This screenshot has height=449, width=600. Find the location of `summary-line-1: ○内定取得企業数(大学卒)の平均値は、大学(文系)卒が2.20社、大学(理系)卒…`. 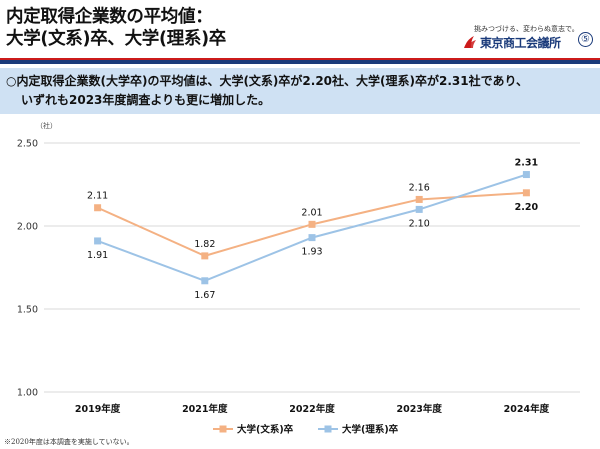

summary-line-1: ○内定取得企業数(大学卒)の平均値は、大学(文系)卒が2.20社、大学(理系)卒… is located at coordinates (267, 81).